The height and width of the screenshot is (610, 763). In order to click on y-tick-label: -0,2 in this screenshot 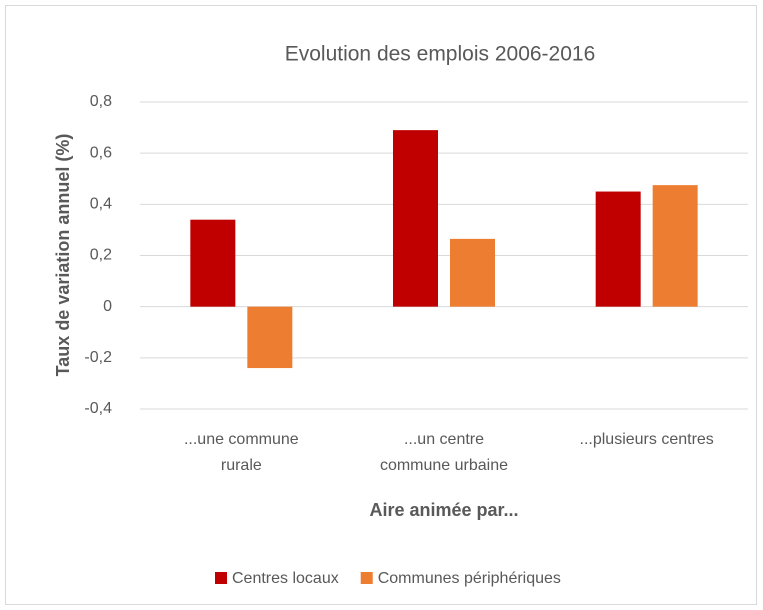, I will do `click(98, 357)`.